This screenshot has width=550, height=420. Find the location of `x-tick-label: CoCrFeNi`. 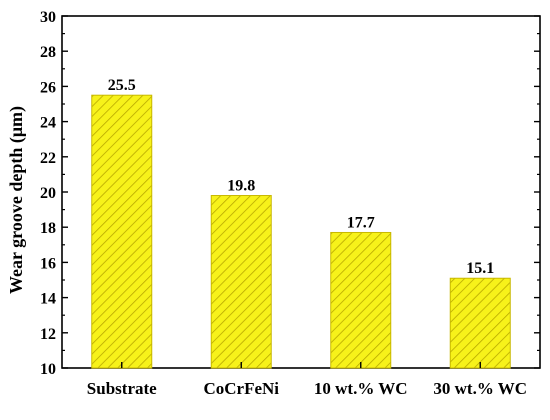

x-tick-label: CoCrFeNi is located at coordinates (241, 388).